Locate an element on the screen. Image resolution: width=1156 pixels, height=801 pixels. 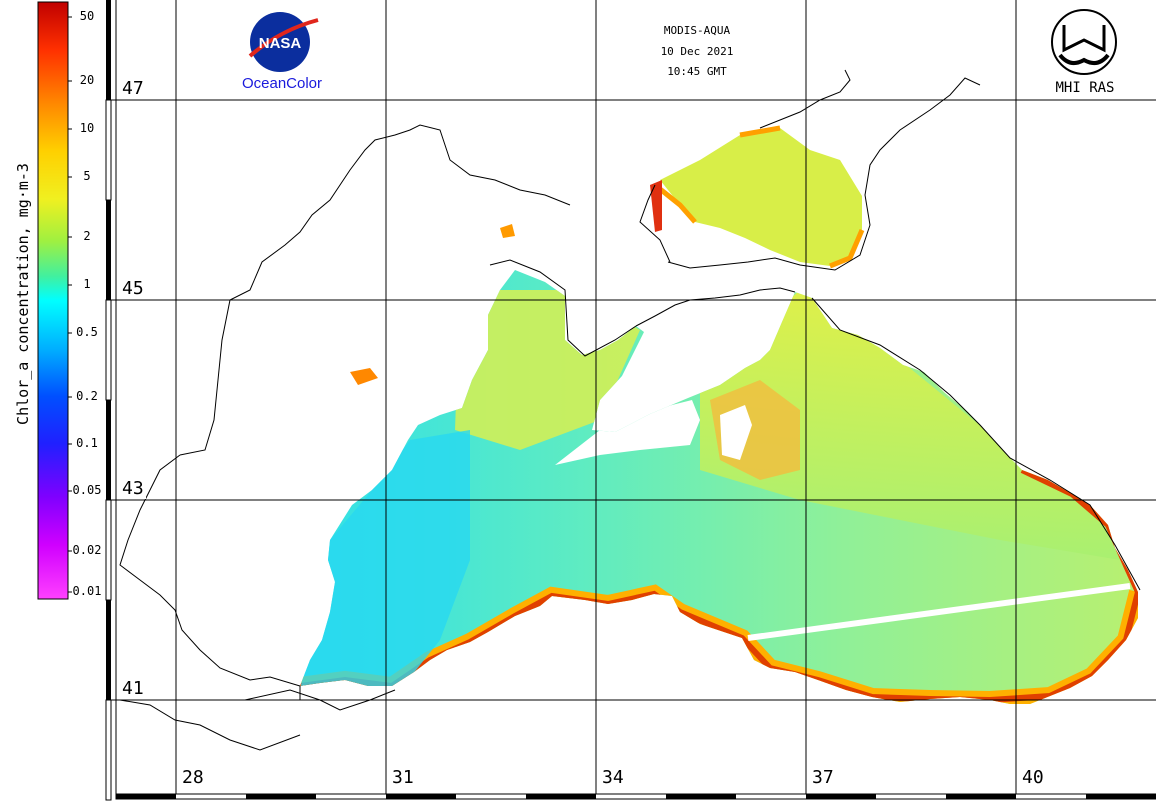
sensor-label: MODIS-AQUA is located at coordinates (697, 30).